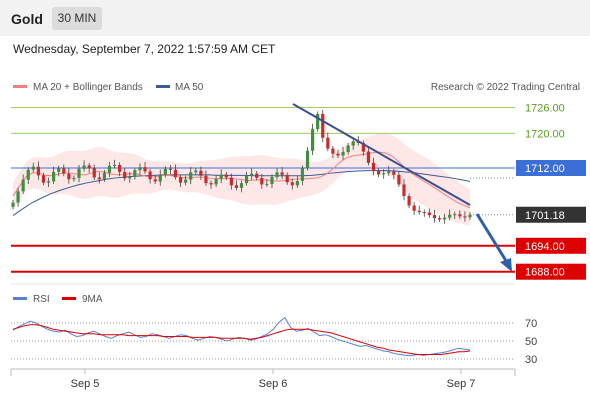 This screenshot has height=400, width=590. What do you see at coordinates (545, 247) in the screenshot?
I see `level-label-1694.00: 1694.00` at bounding box center [545, 247].